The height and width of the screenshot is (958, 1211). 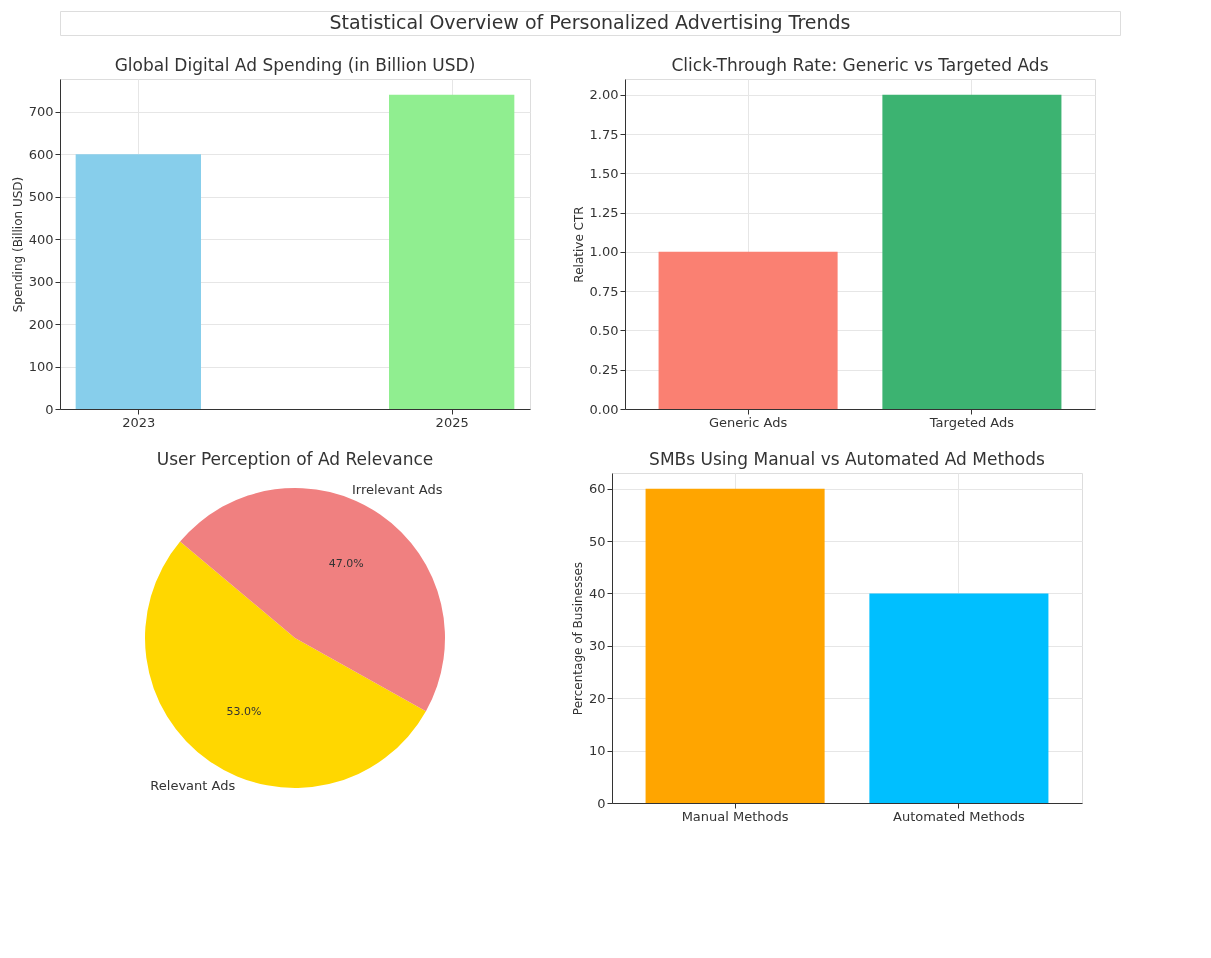 What do you see at coordinates (139, 422) in the screenshot?
I see `x-tick-label: 2023` at bounding box center [139, 422].